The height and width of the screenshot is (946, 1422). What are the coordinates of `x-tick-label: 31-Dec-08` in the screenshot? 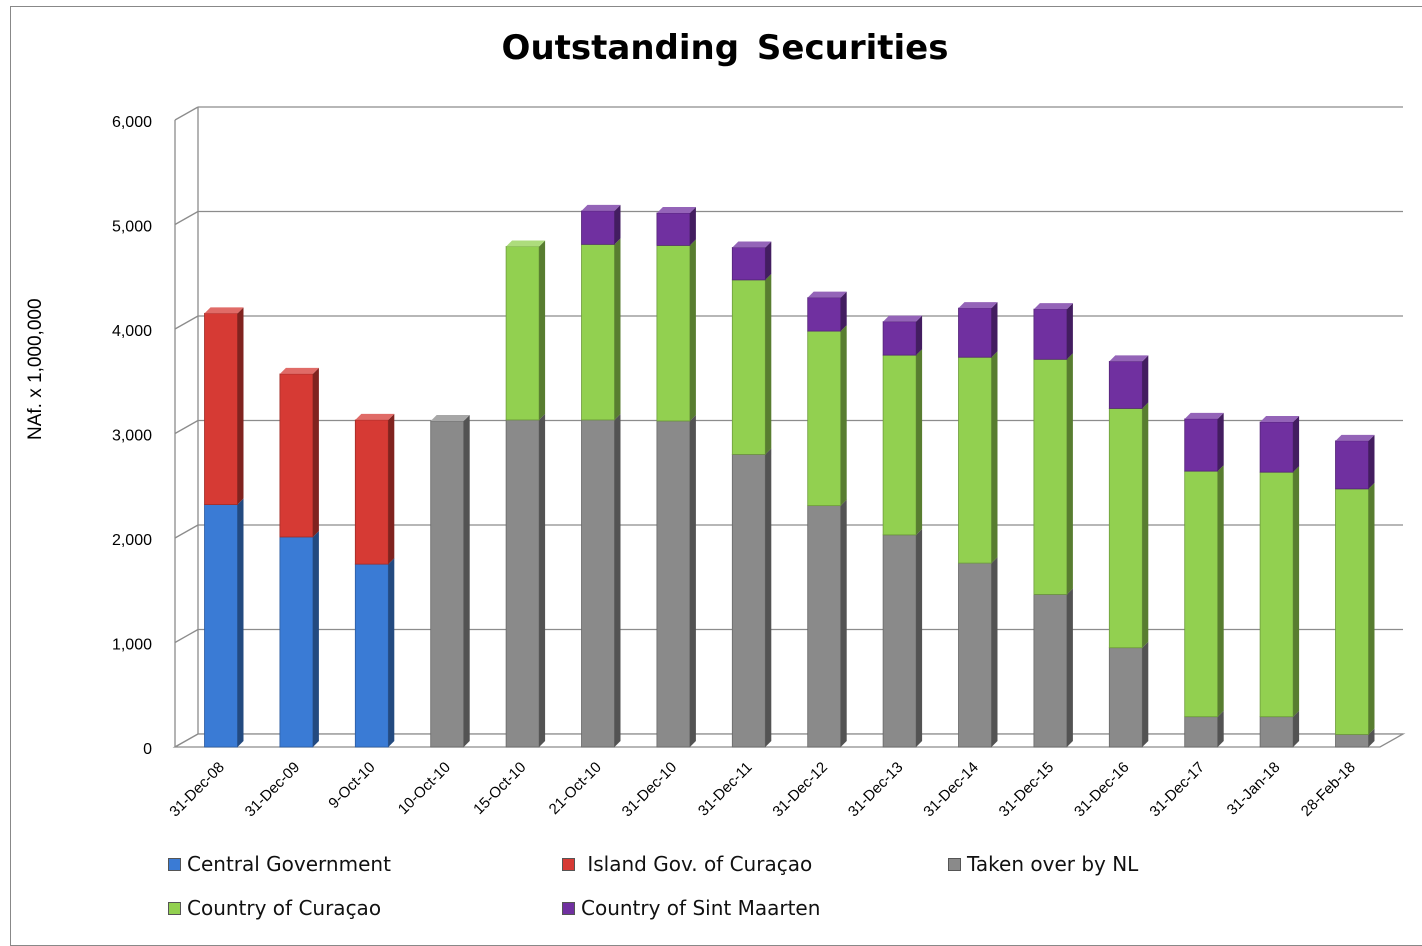 It's located at (197, 790).